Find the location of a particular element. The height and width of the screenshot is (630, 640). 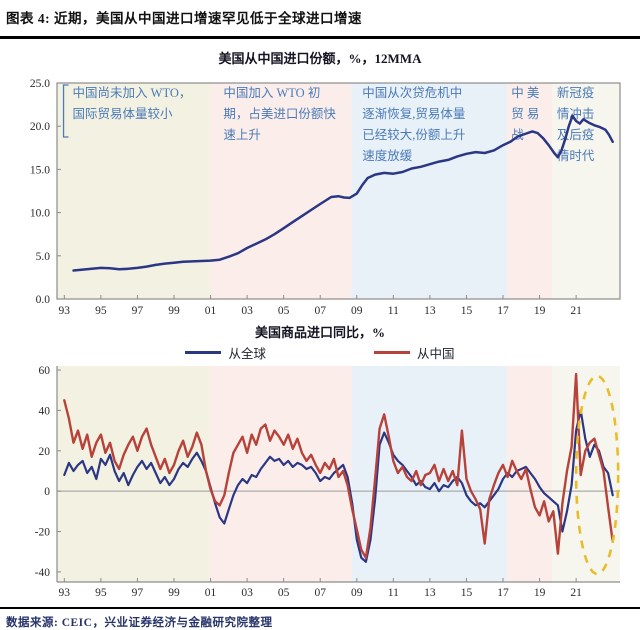

y-tick-label: 0.0 is located at coordinates (43, 300).